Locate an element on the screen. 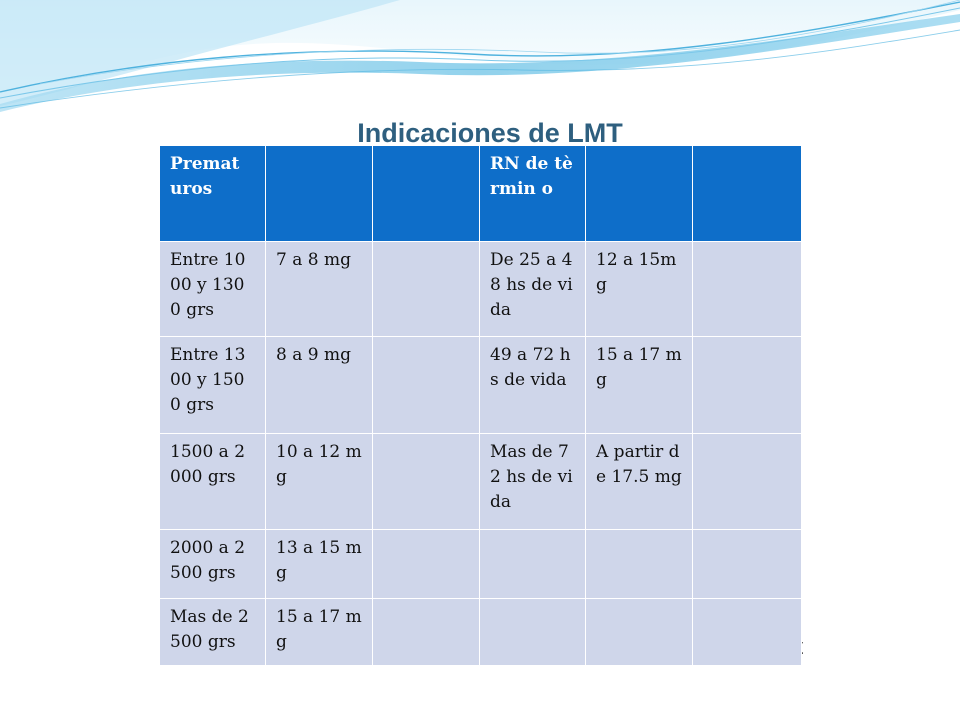  table-row: Mas de 2500 grs 15 a 17 mg is located at coordinates (480, 632).